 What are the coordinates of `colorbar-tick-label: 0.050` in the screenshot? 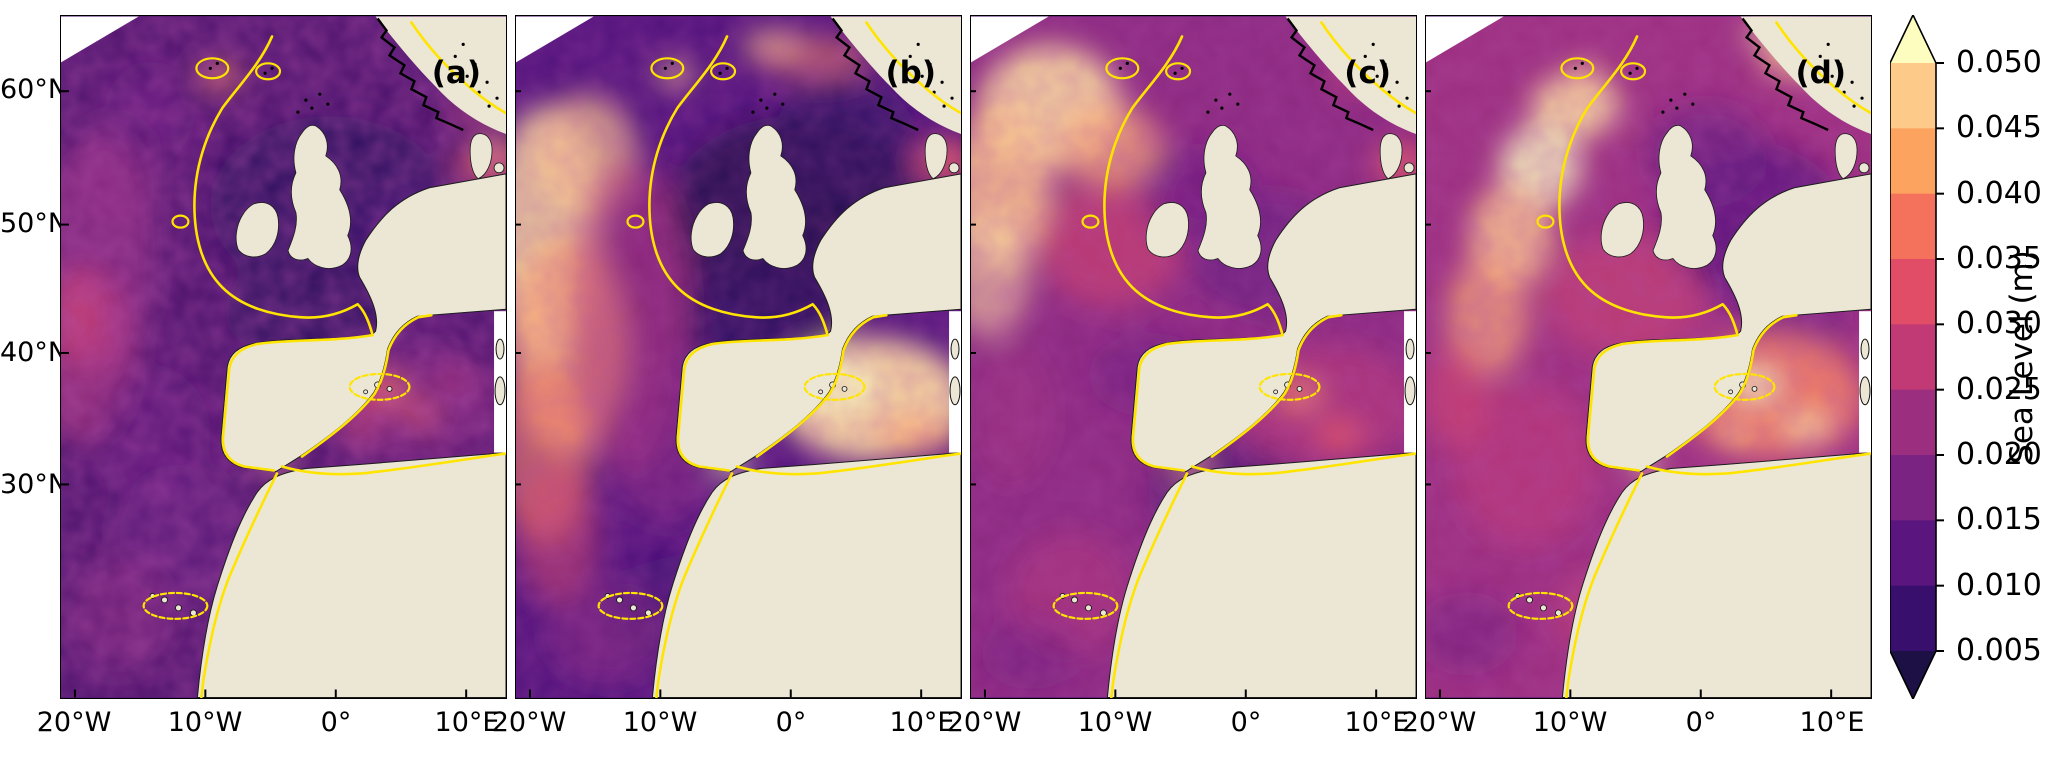 It's located at (1999, 62).